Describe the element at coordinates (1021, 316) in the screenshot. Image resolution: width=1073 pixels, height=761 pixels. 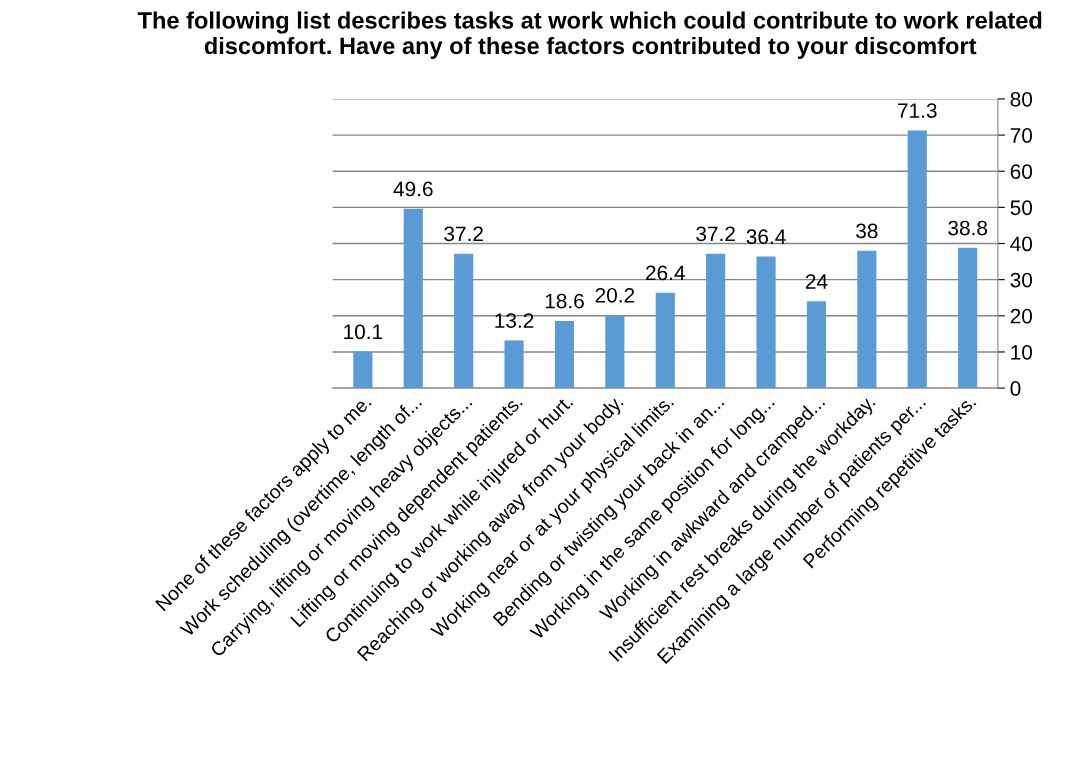
I see `y-tick-label: 20` at that location.